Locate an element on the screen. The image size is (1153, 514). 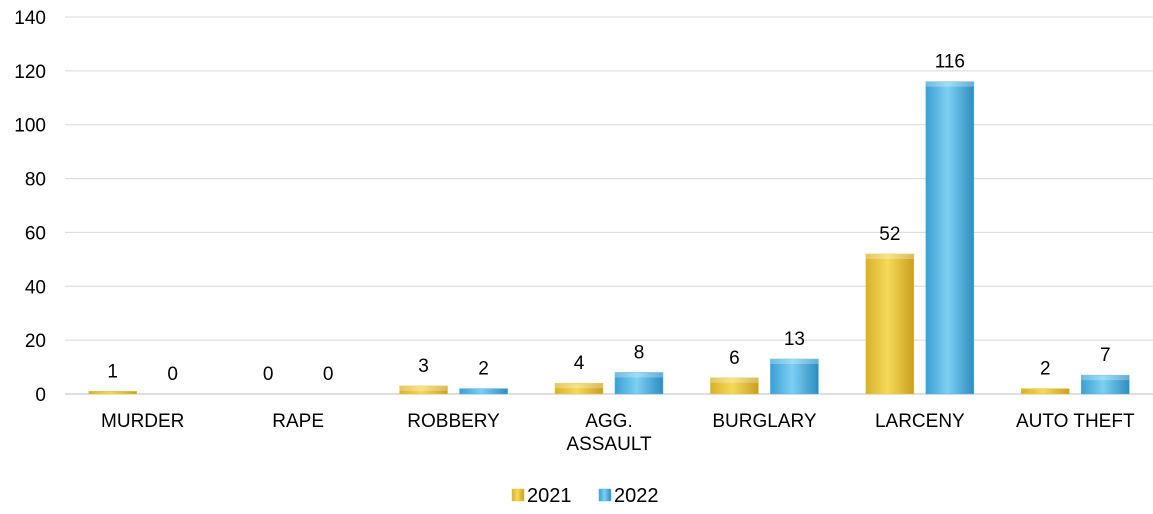
y-tick-label: 120 is located at coordinates (30, 72).